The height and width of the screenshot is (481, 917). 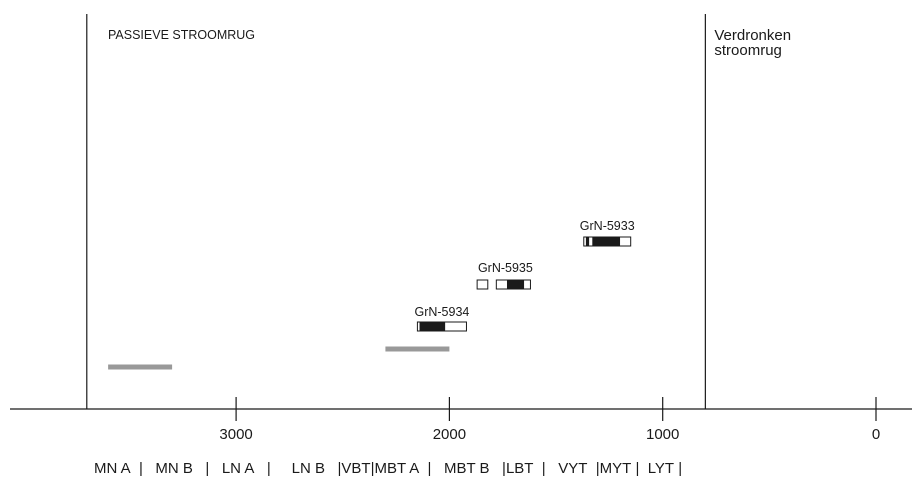 I want to click on gray-range-group, so click(x=279, y=358).